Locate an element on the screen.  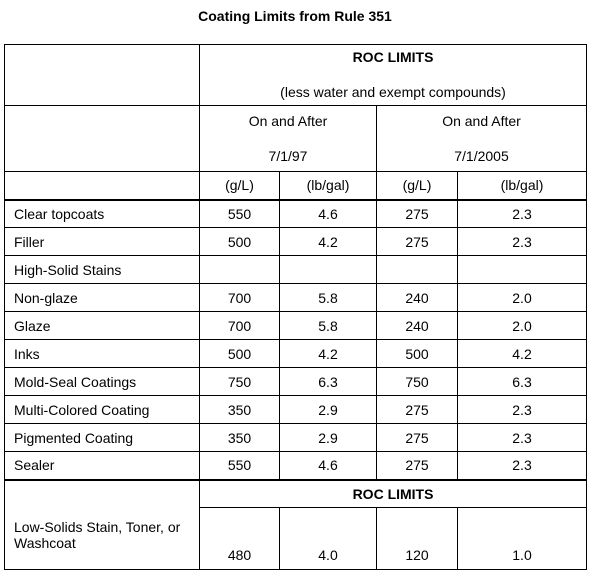
row-label: Inks is located at coordinates (102, 353).